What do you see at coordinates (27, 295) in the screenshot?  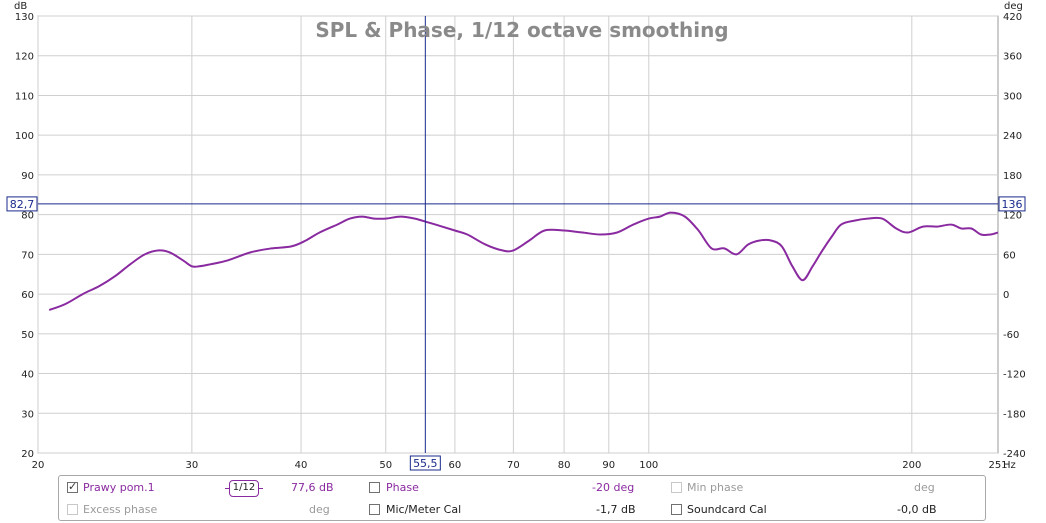 I see `y-left-tick-label: 60` at bounding box center [27, 295].